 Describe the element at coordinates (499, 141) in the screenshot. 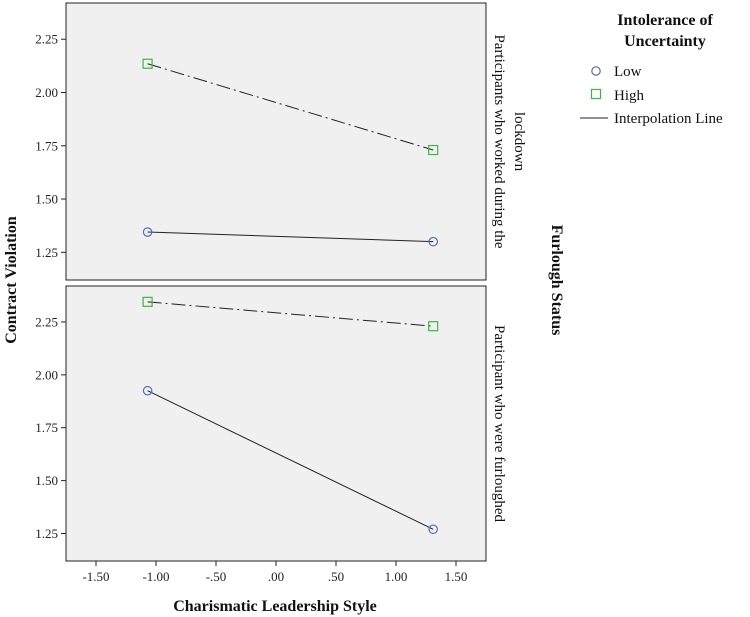

I see `panel-label-line: Participants who worked during the` at that location.